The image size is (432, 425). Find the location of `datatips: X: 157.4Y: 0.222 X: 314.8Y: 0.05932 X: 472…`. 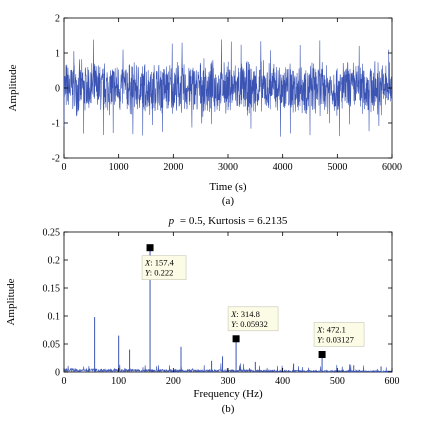

datatips: X: 157.4Y: 0.222 X: 314.8Y: 0.05932 X: 472… is located at coordinates (253, 301).